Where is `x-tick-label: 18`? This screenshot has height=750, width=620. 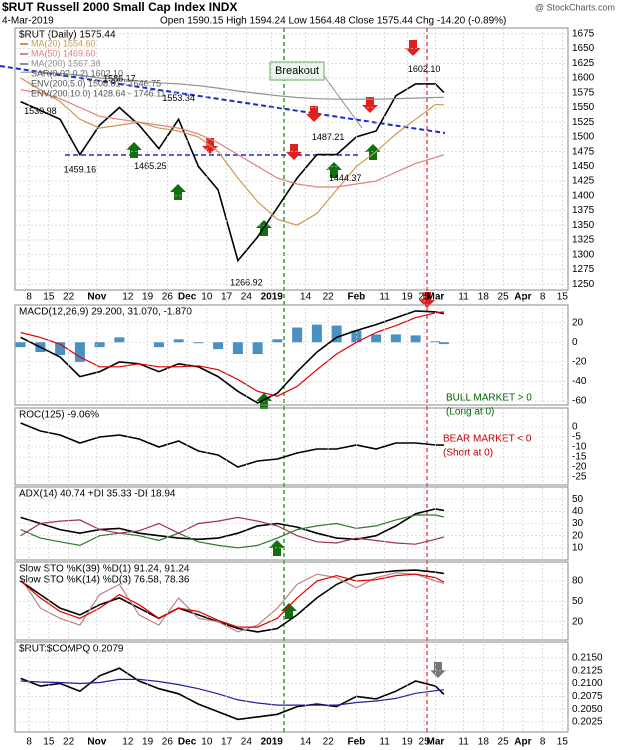 x-tick-label: 18 is located at coordinates (484, 742).